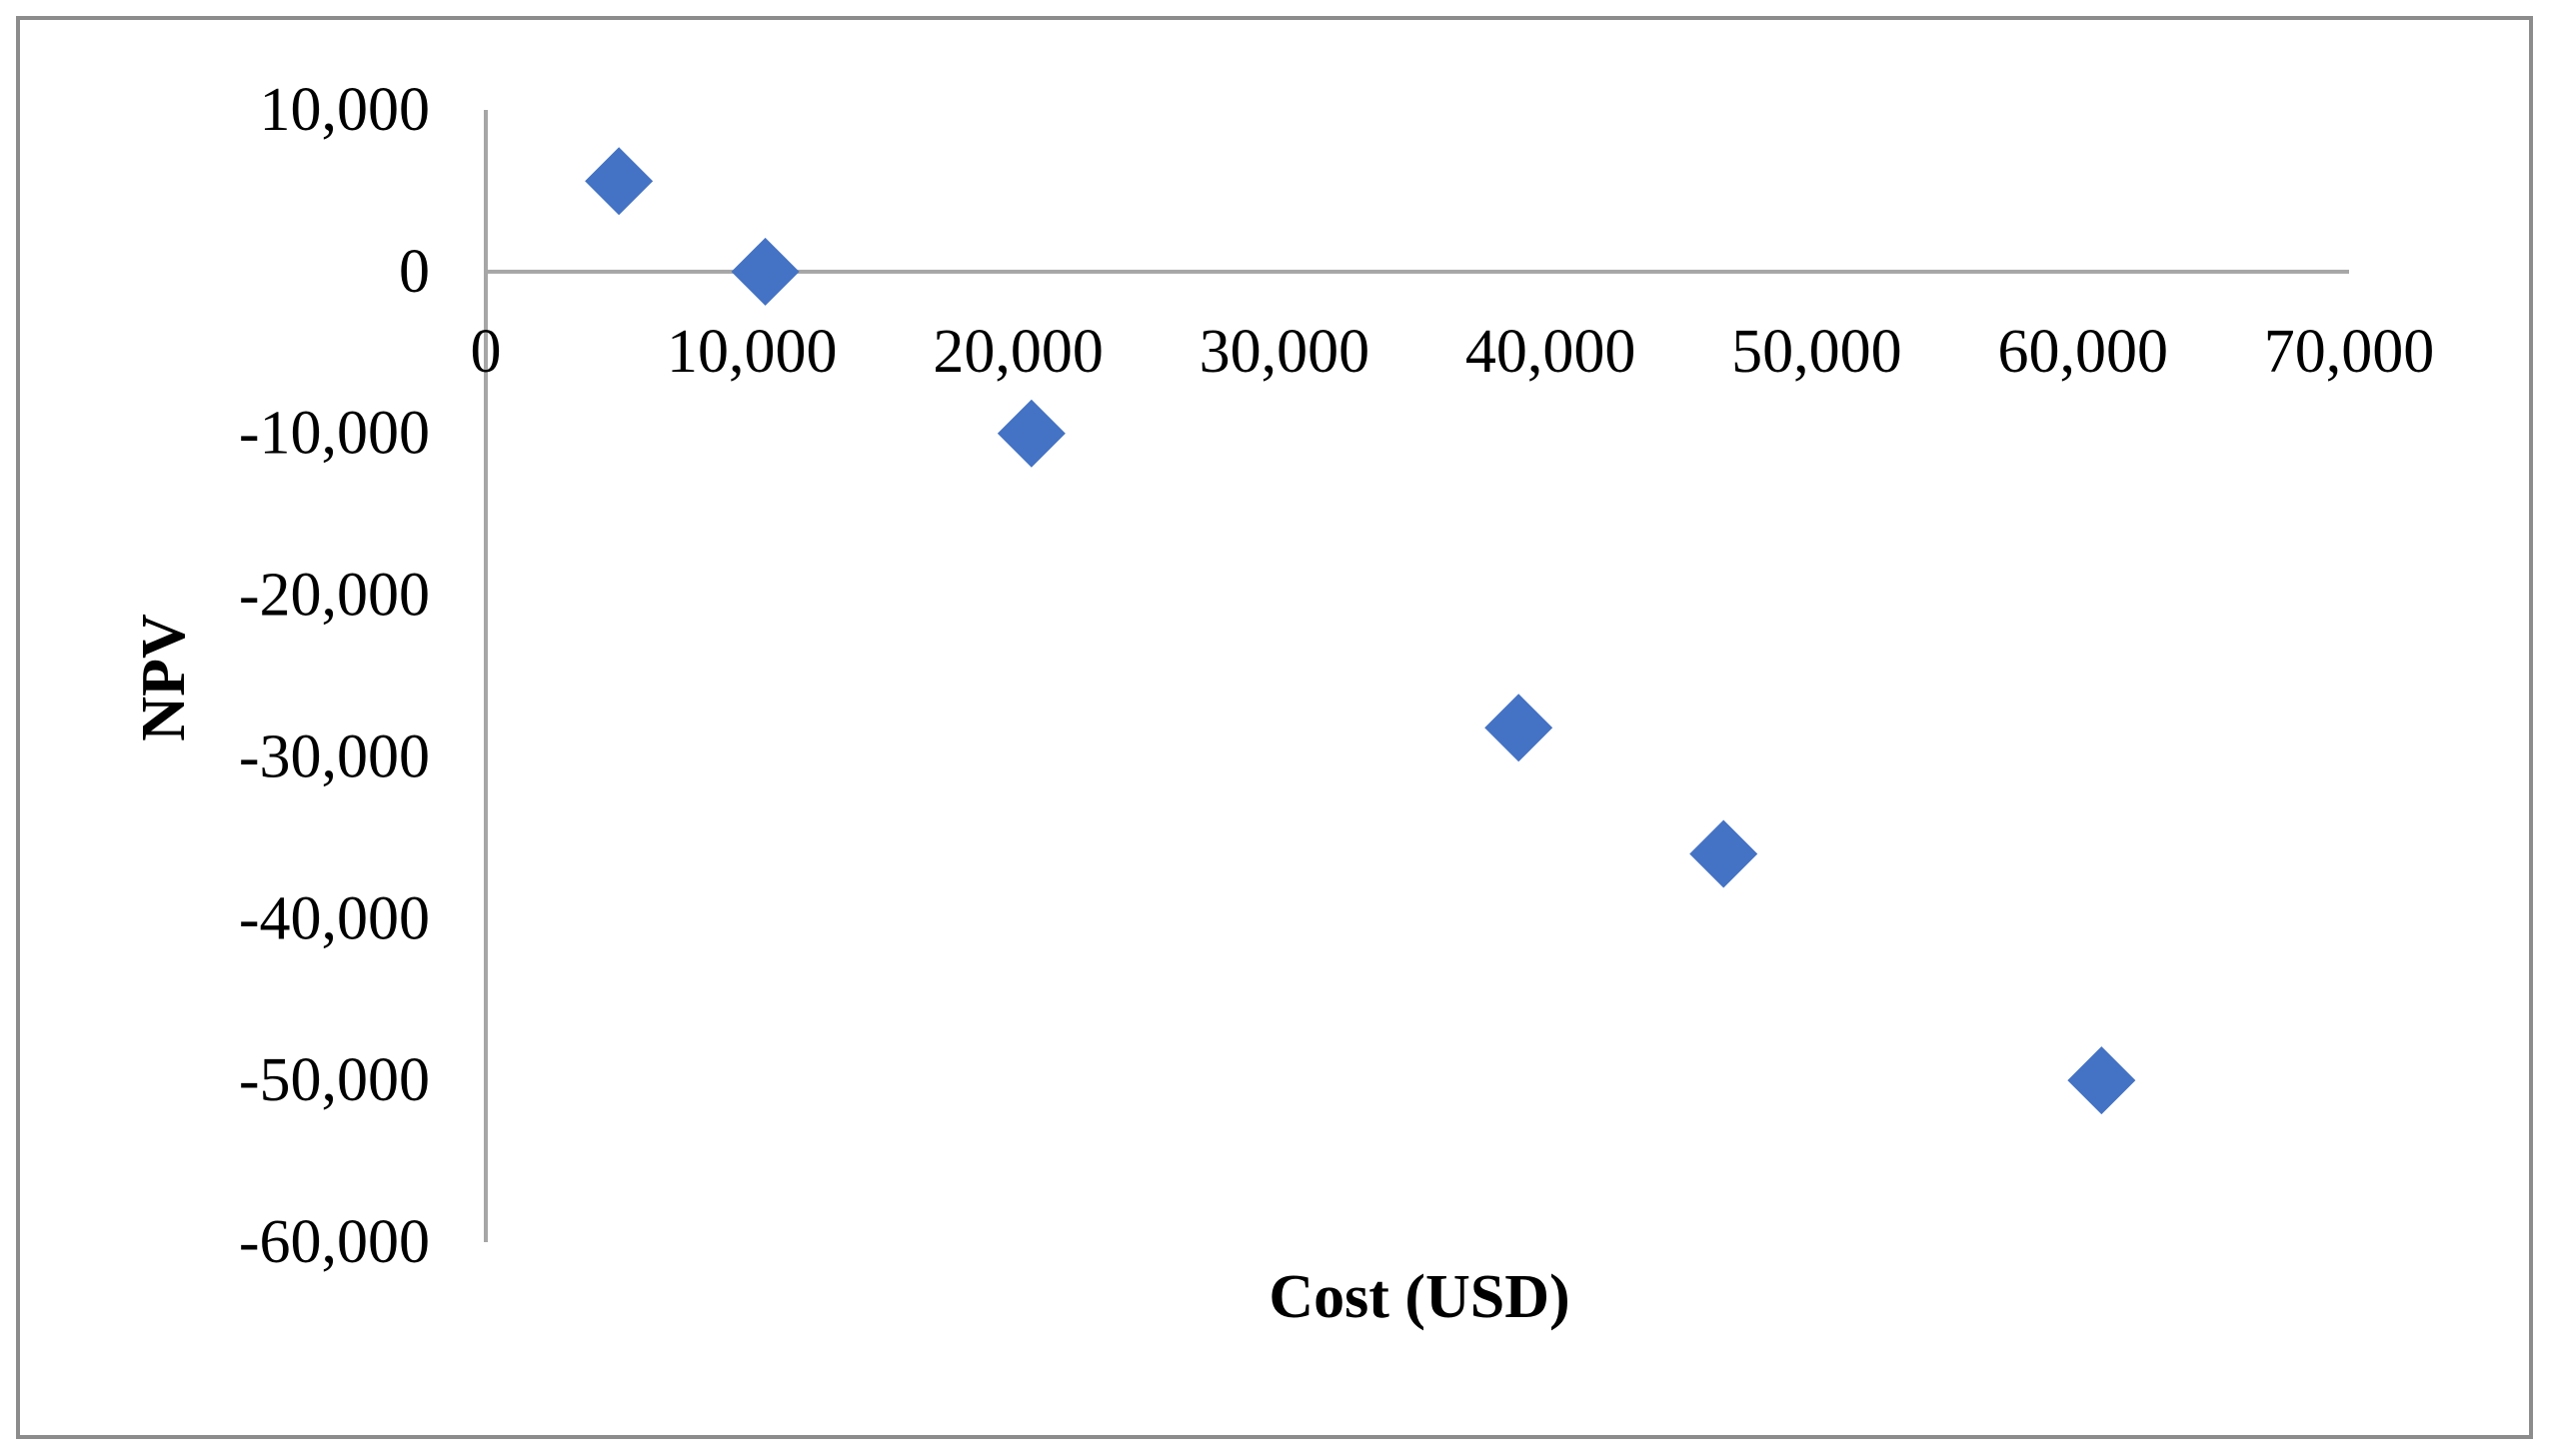 Image resolution: width=2551 pixels, height=1456 pixels. What do you see at coordinates (335, 1242) in the screenshot?
I see `y-tick-label: -60,000` at bounding box center [335, 1242].